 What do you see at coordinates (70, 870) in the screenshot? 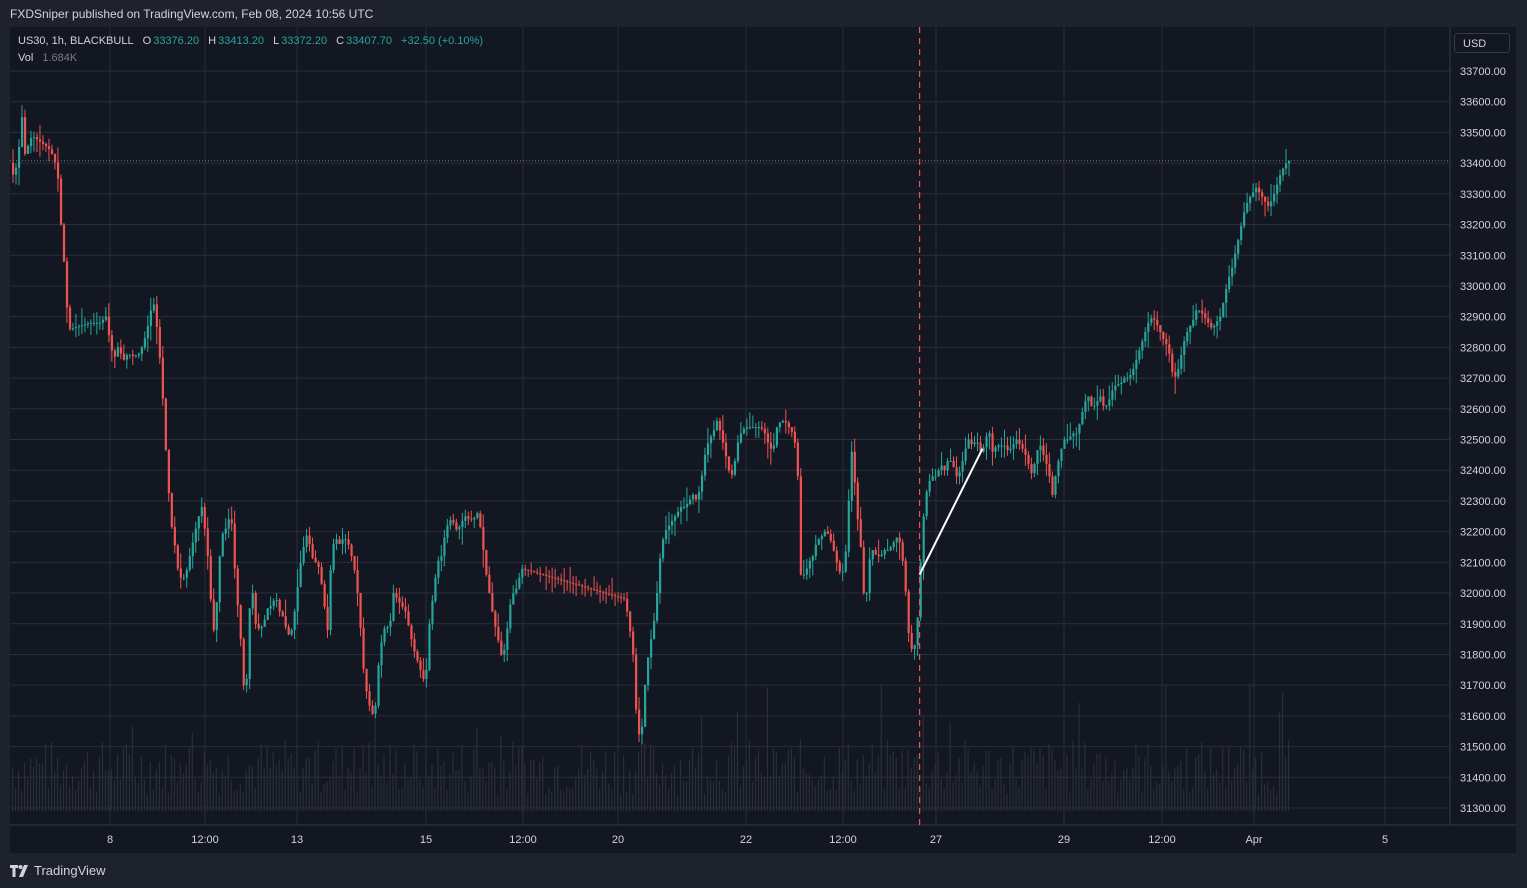
I see `tradingview-brand: TradingView` at bounding box center [70, 870].